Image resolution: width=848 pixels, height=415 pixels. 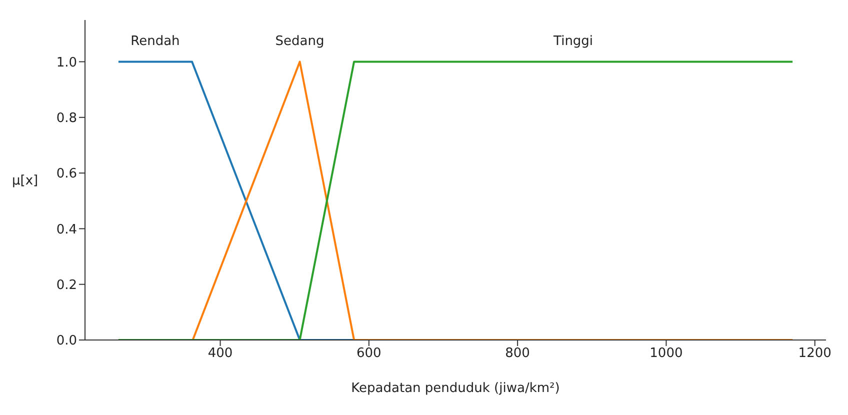 I want to click on series-label: Tinggi, so click(x=574, y=41).